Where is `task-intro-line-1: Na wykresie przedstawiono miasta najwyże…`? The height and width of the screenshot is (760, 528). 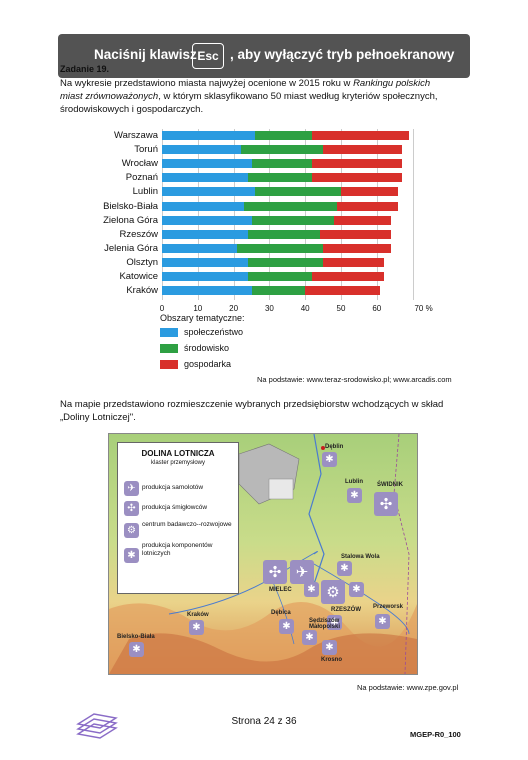
task-intro-line-1: Na wykresie przedstawiono miasta najwyże… is located at coordinates (245, 83).